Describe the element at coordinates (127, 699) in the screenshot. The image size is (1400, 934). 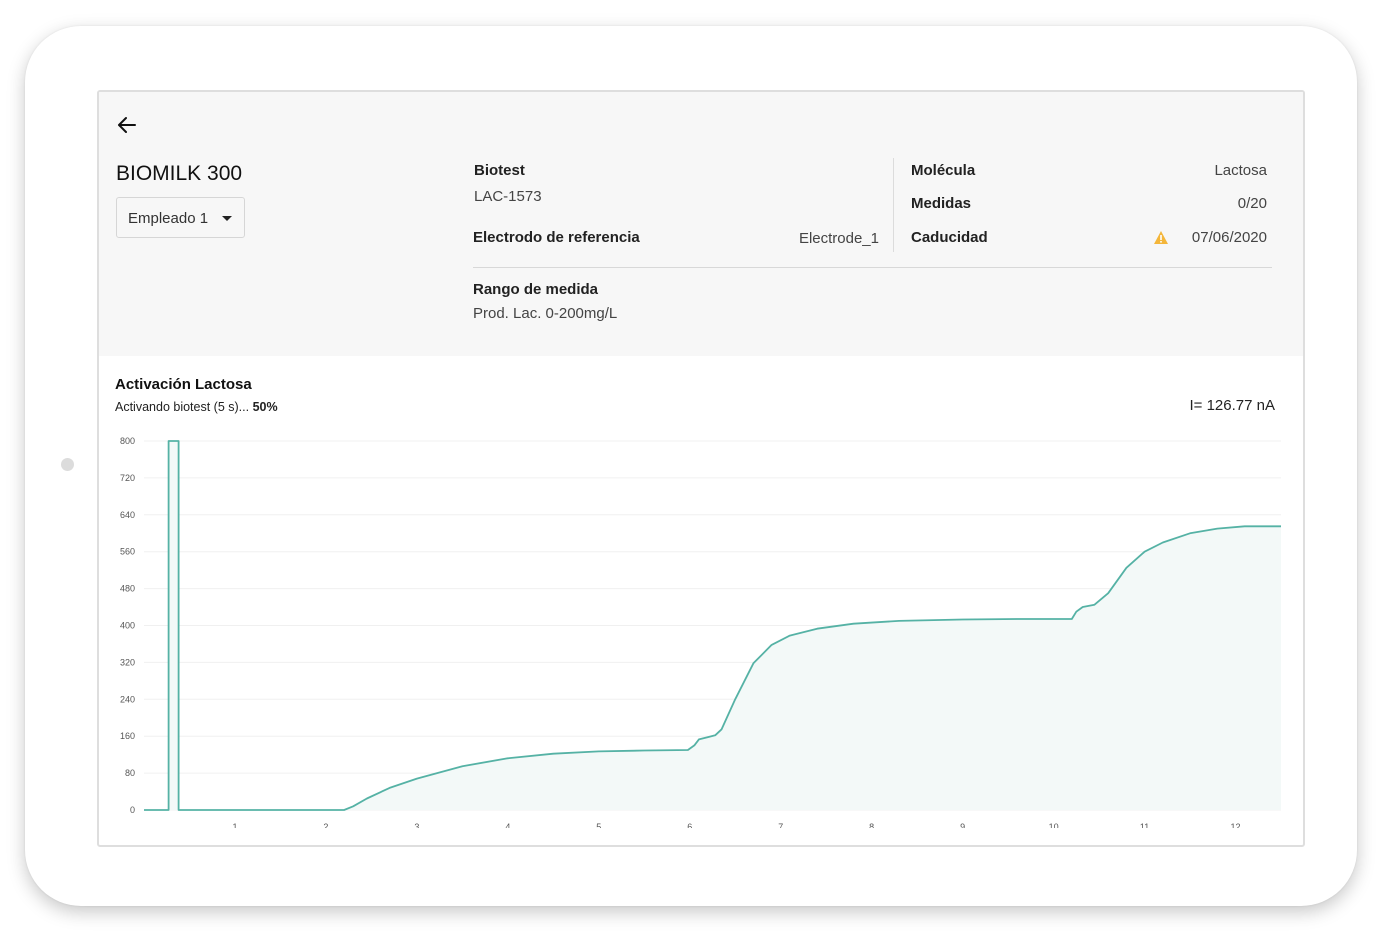
I see `y-tick-label: 240` at that location.